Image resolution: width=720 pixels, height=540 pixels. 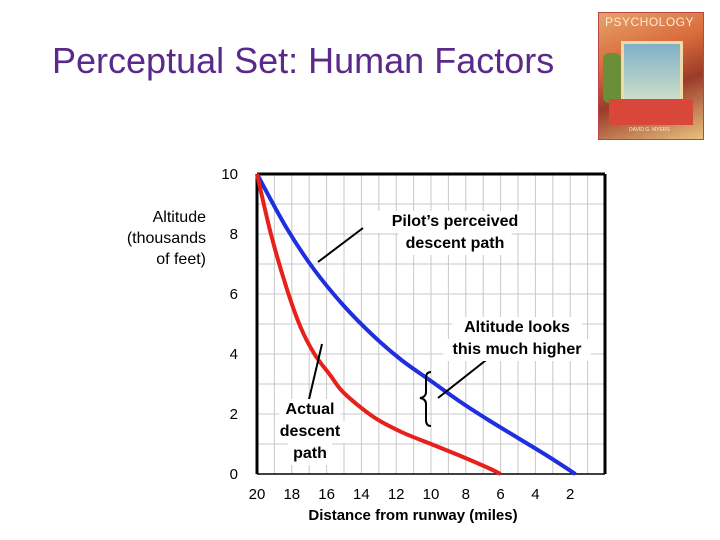 I want to click on cover-plant-art, so click(x=612, y=78).